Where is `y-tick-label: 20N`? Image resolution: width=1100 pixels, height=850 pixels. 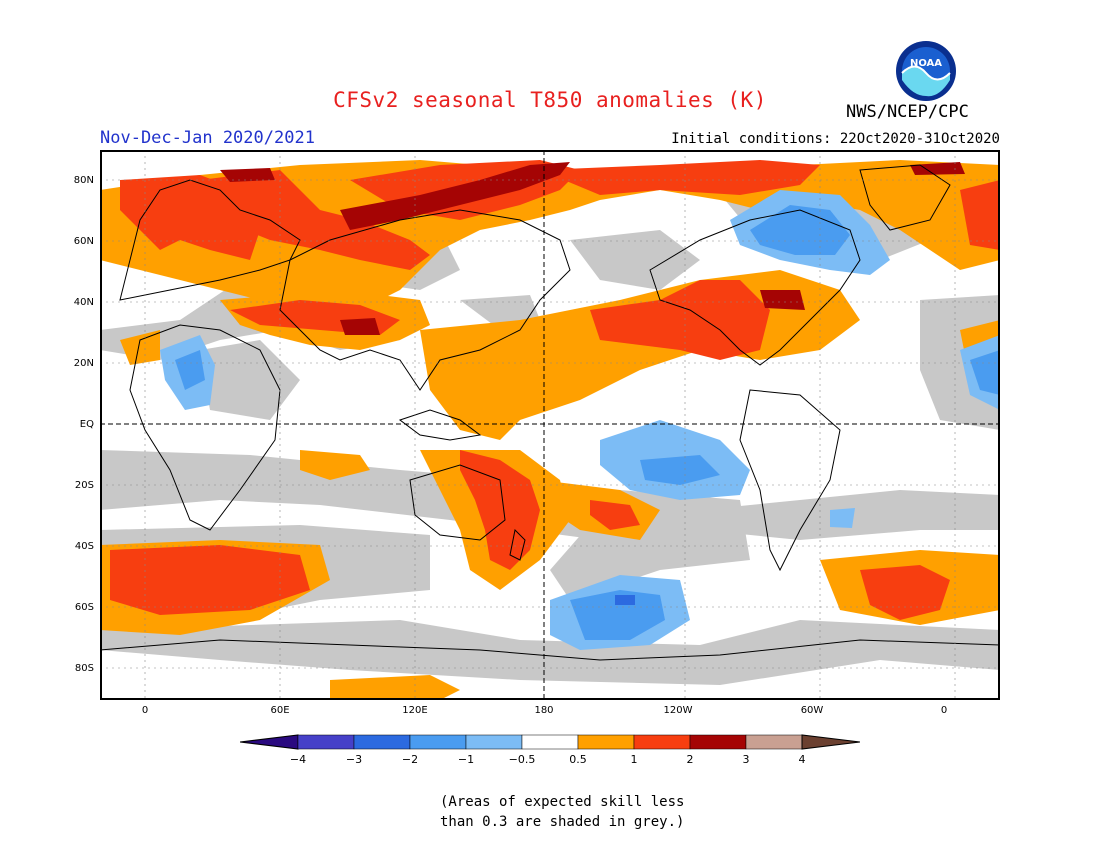 y-tick-label: 20N is located at coordinates (83, 363).